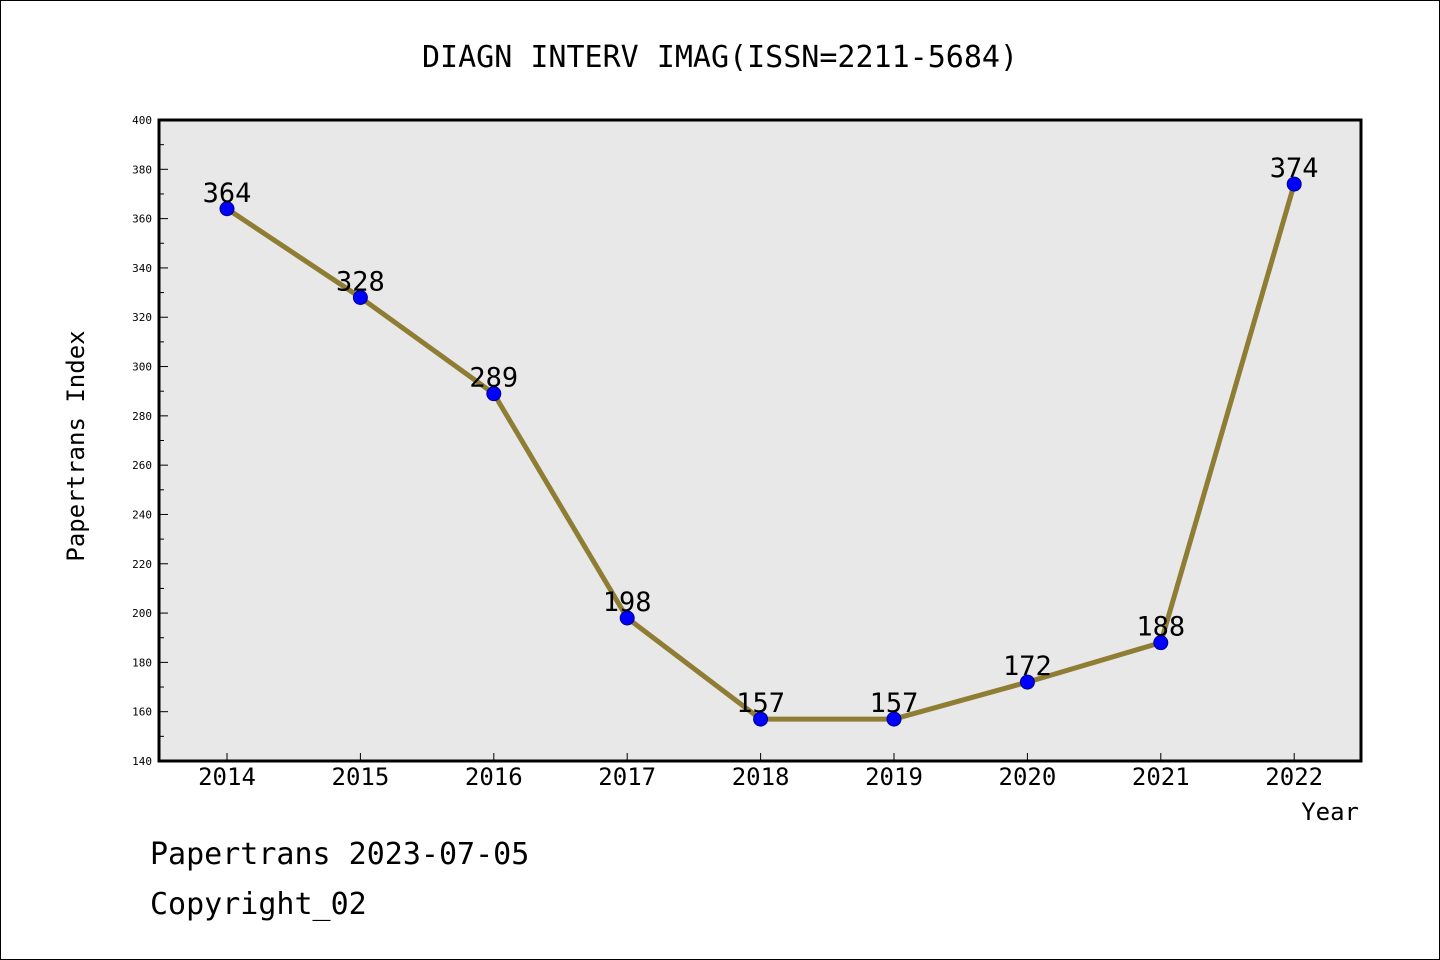 Image resolution: width=1440 pixels, height=960 pixels. What do you see at coordinates (258, 904) in the screenshot?
I see `footer-copyright-text: Copyright_02` at bounding box center [258, 904].